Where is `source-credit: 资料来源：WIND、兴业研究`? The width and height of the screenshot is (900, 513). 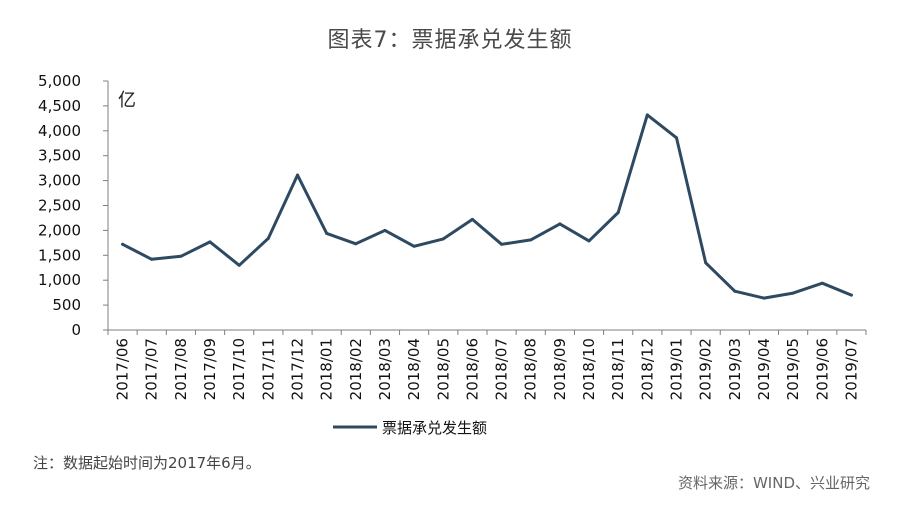 source-credit: 资料来源：WIND、兴业研究 is located at coordinates (773, 483).